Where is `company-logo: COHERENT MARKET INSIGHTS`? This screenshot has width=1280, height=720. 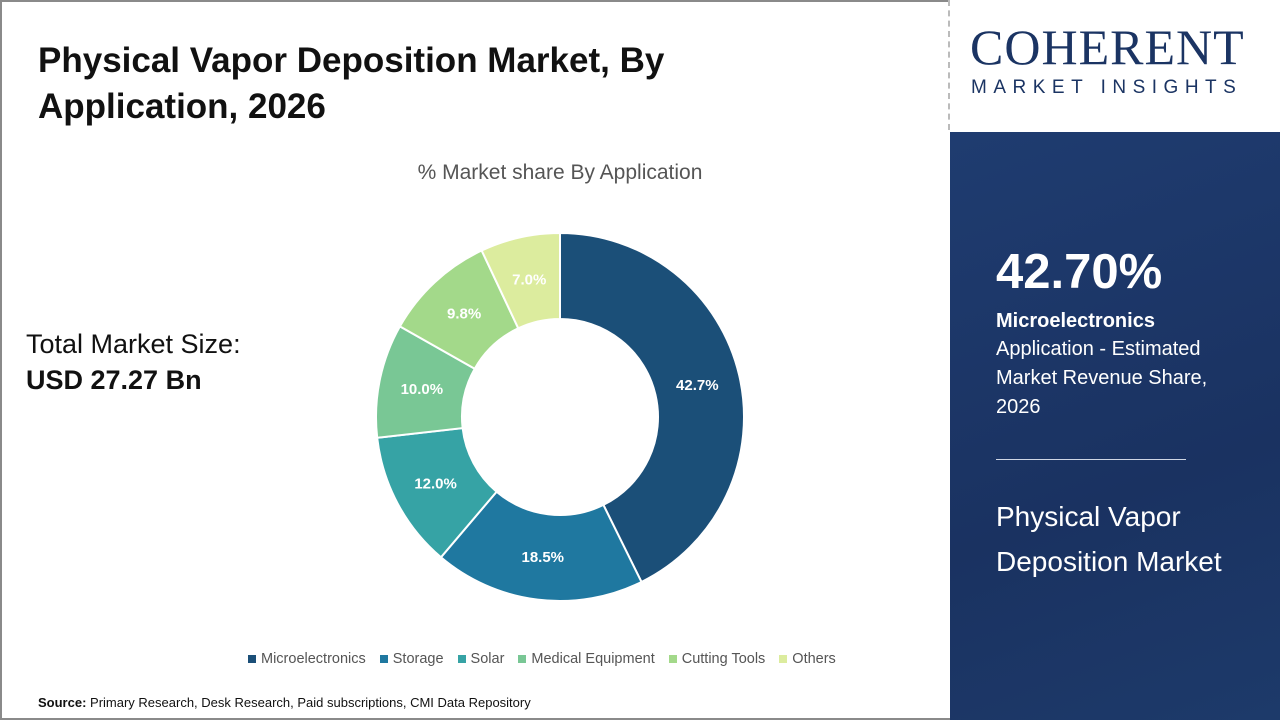 company-logo: COHERENT MARKET INSIGHTS is located at coordinates (1115, 66).